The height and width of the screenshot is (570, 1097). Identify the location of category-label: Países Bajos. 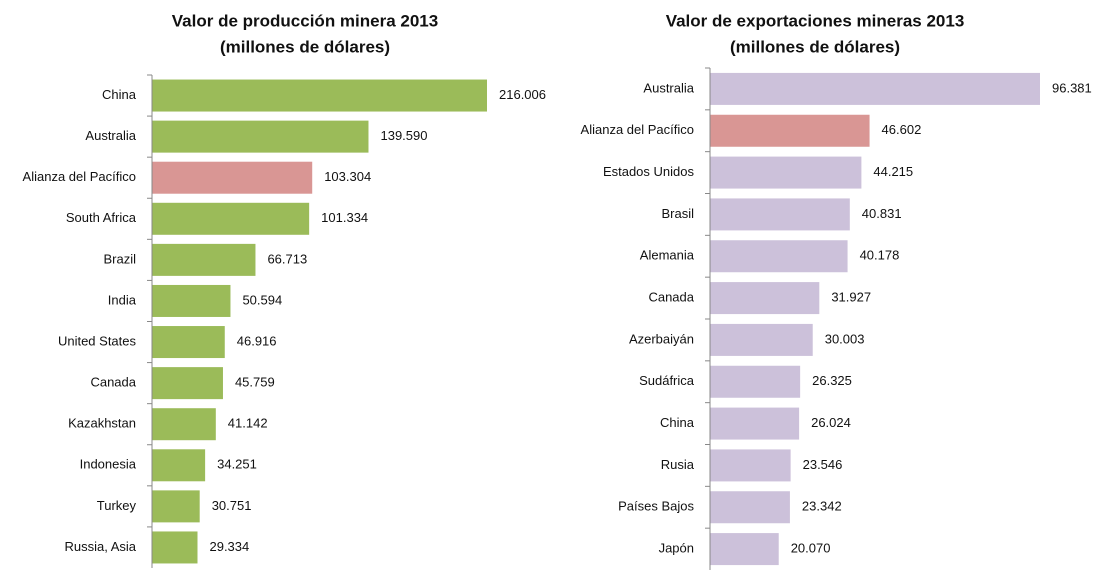
(656, 506).